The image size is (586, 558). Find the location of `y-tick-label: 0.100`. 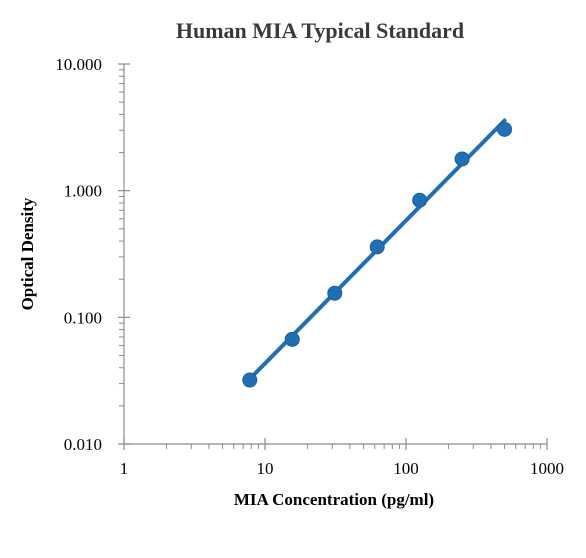

y-tick-label: 0.100 is located at coordinates (83, 317).